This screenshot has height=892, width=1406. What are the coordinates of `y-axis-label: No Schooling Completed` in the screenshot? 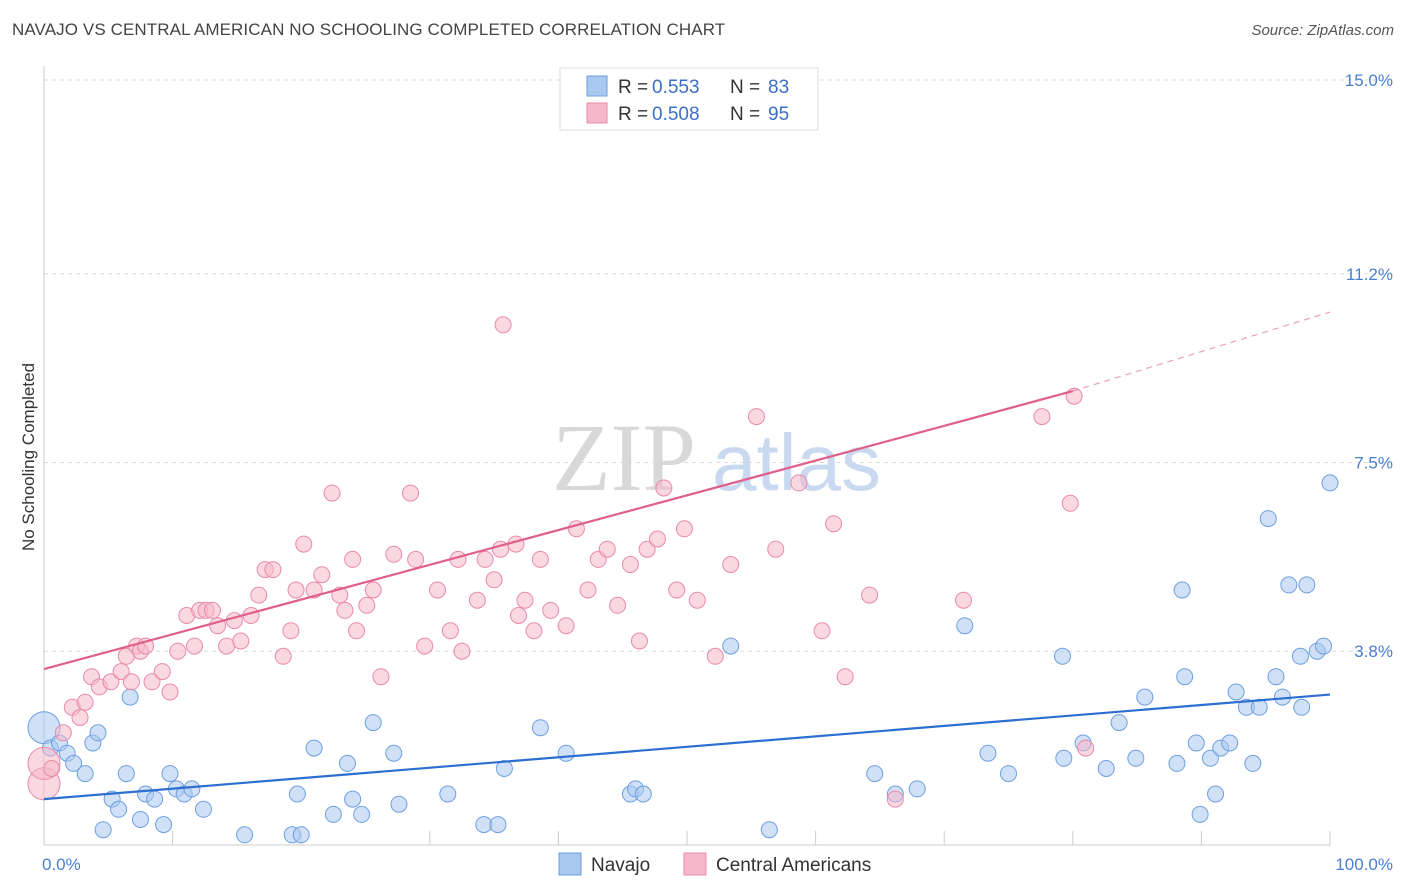 It's located at (28, 457).